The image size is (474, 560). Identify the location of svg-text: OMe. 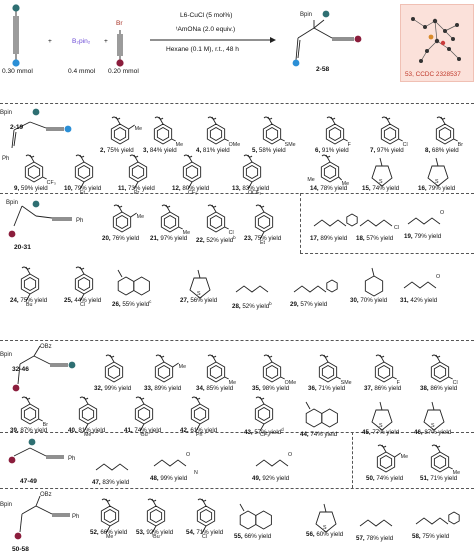
(291, 383).